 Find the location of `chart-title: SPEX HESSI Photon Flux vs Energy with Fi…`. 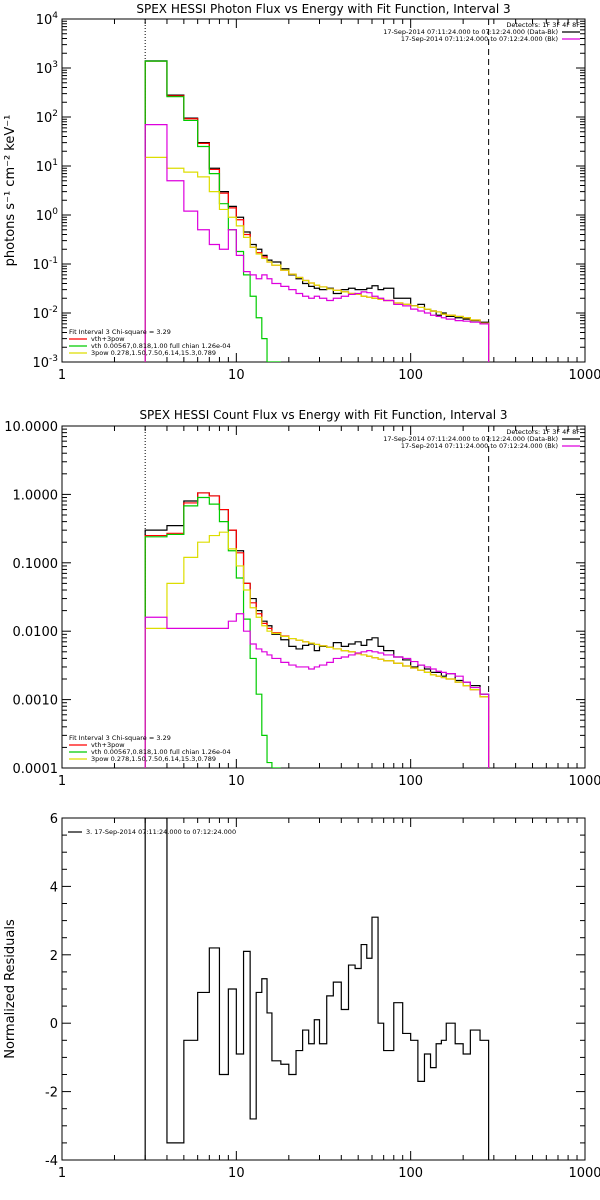

chart-title: SPEX HESSI Photon Flux vs Energy with Fi… is located at coordinates (323, 9).